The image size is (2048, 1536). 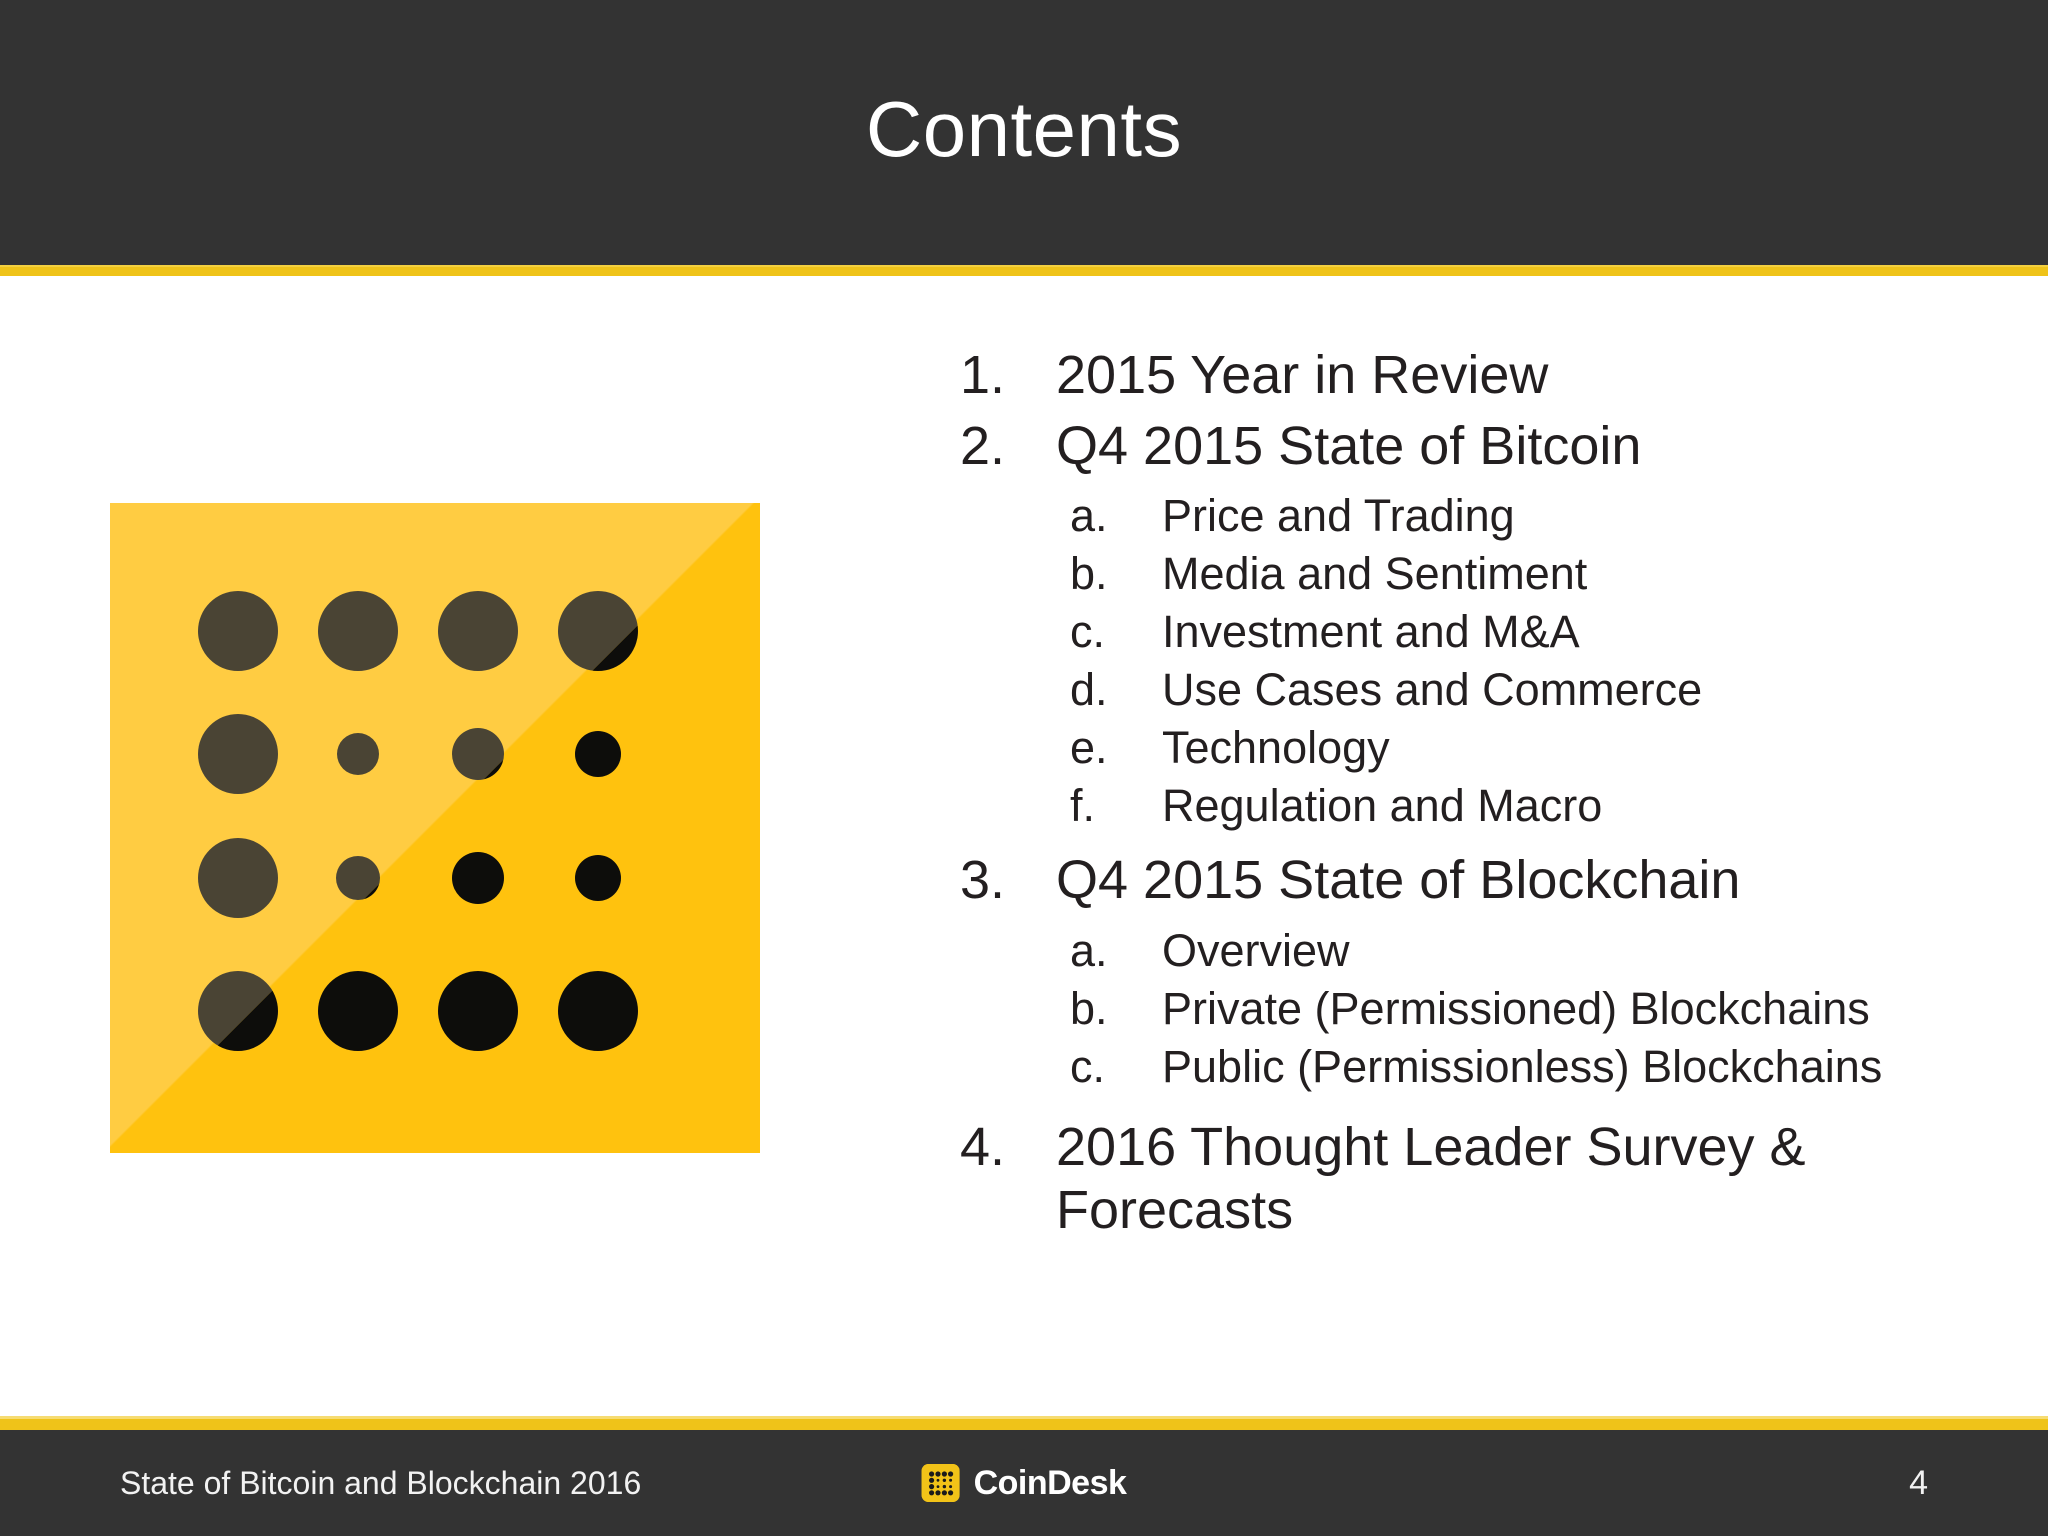 What do you see at coordinates (1050, 1483) in the screenshot?
I see `coindesk-wordmark: CoinDesk` at bounding box center [1050, 1483].